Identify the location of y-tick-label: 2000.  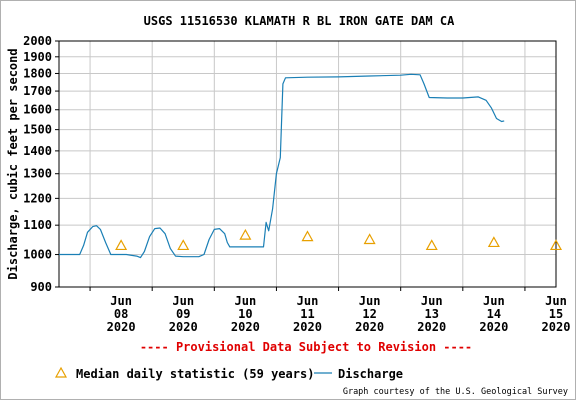
(37, 41).